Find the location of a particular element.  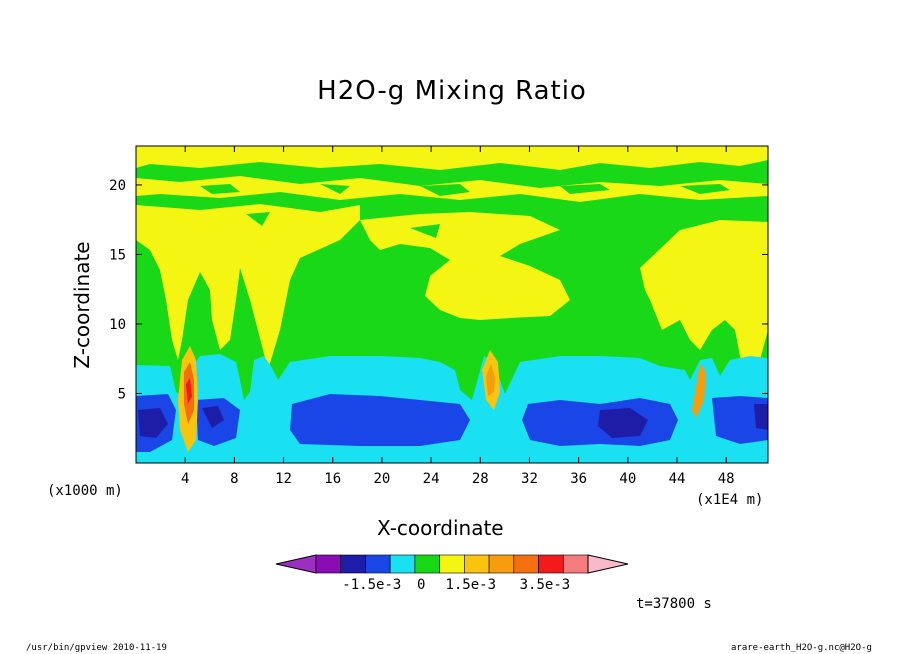

hot-column-right is located at coordinates (699, 391).